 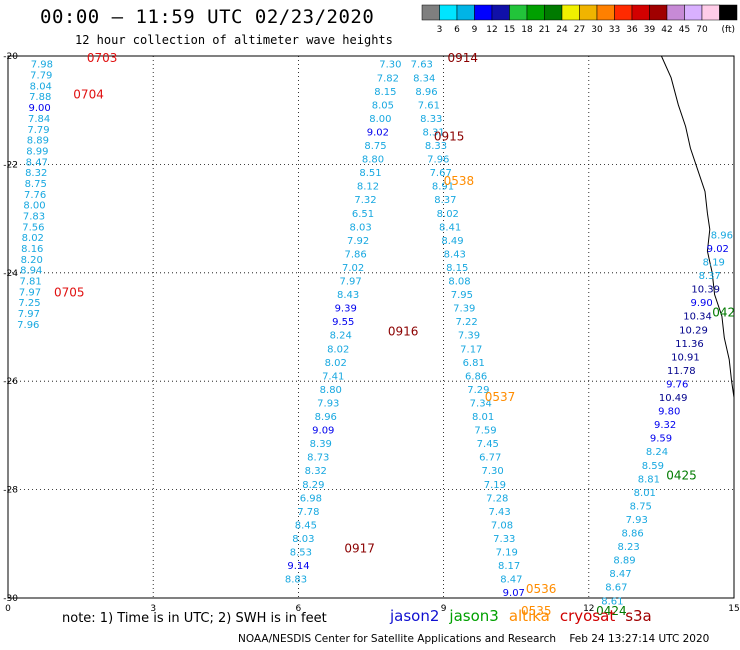 I want to click on swh-value: 6.51, so click(x=363, y=214).